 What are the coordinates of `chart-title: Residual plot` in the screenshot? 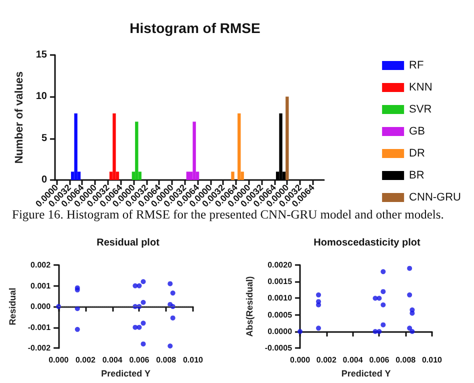 It's located at (128, 243).